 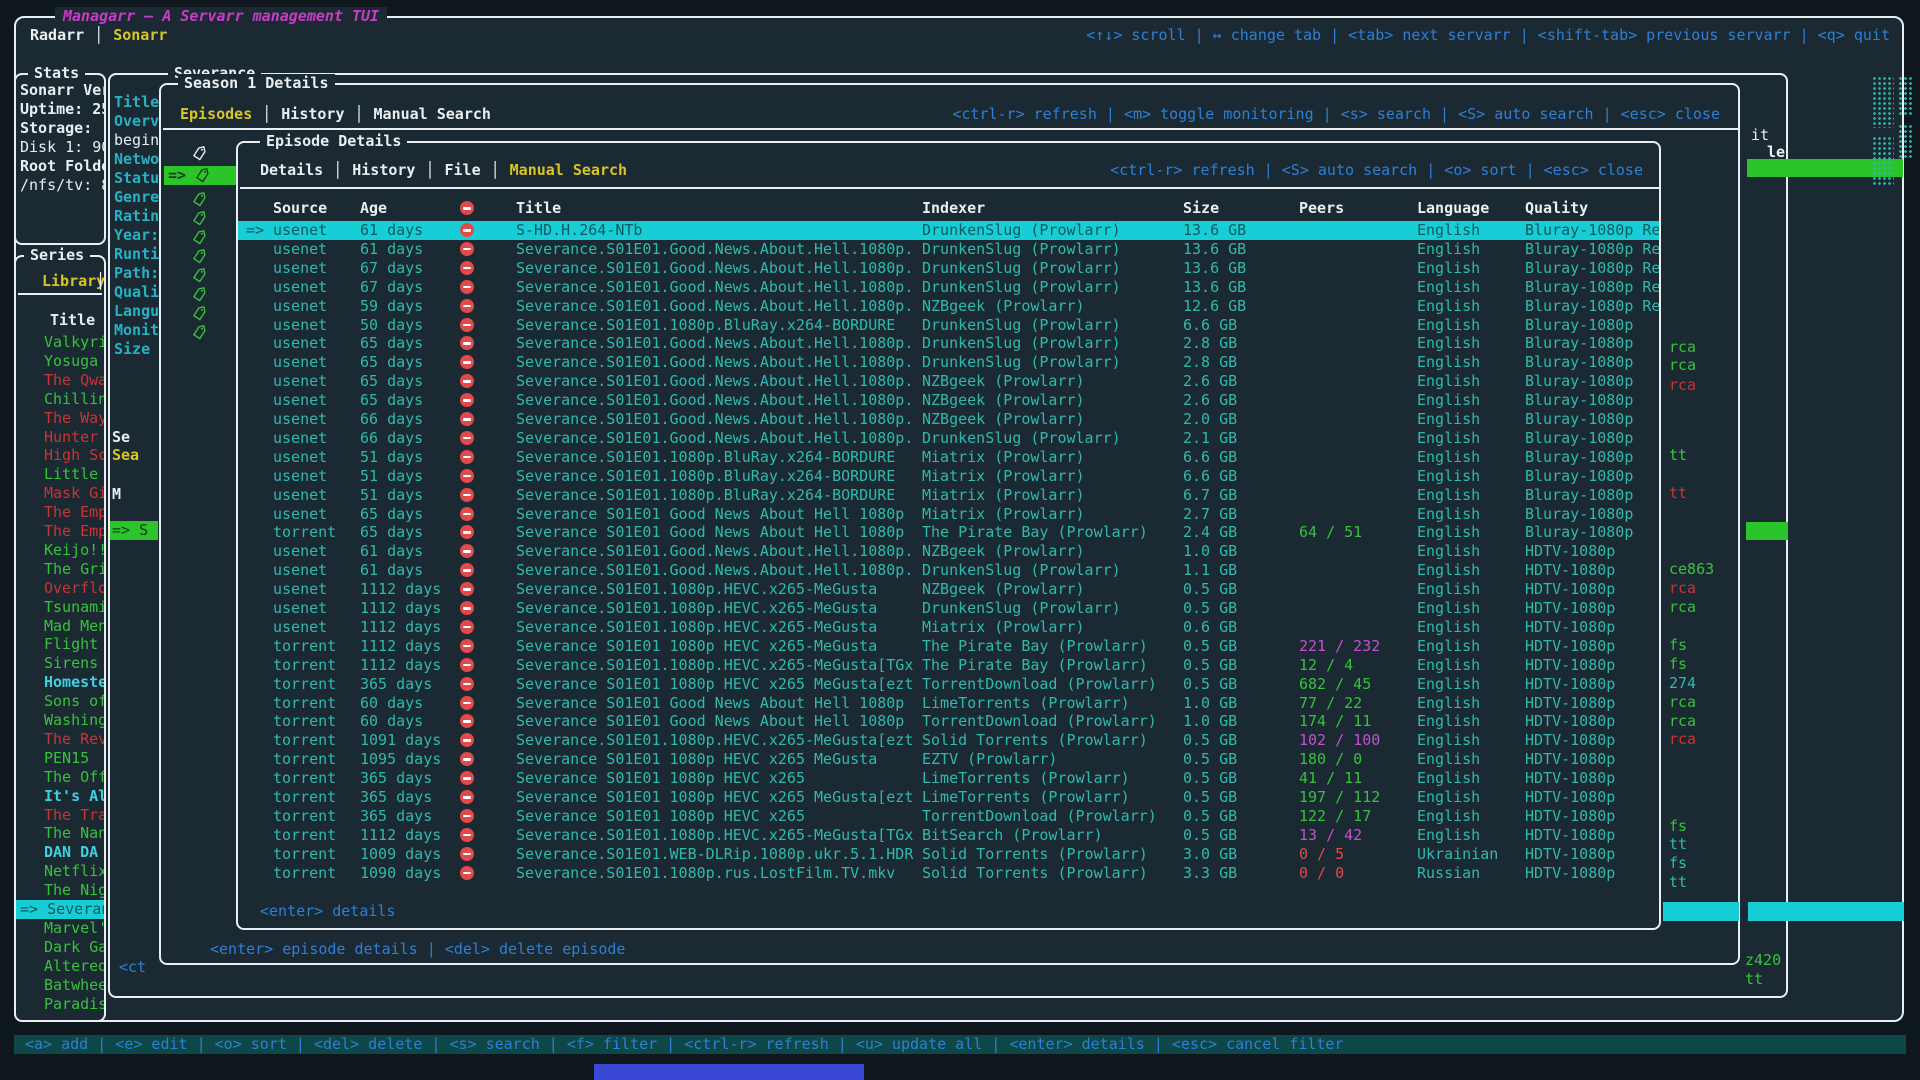 I want to click on season-separator, so click(x=950, y=129).